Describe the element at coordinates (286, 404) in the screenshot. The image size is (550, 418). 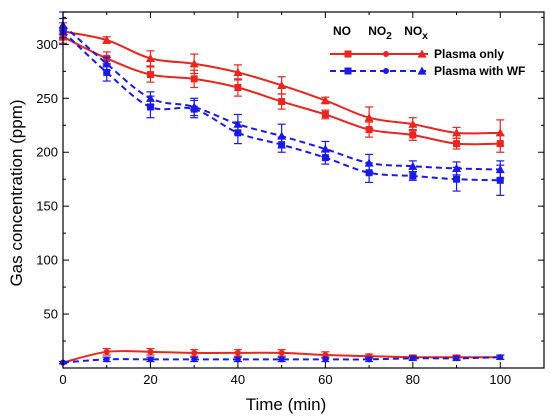
I see `x-axis-title: Time (min)` at that location.